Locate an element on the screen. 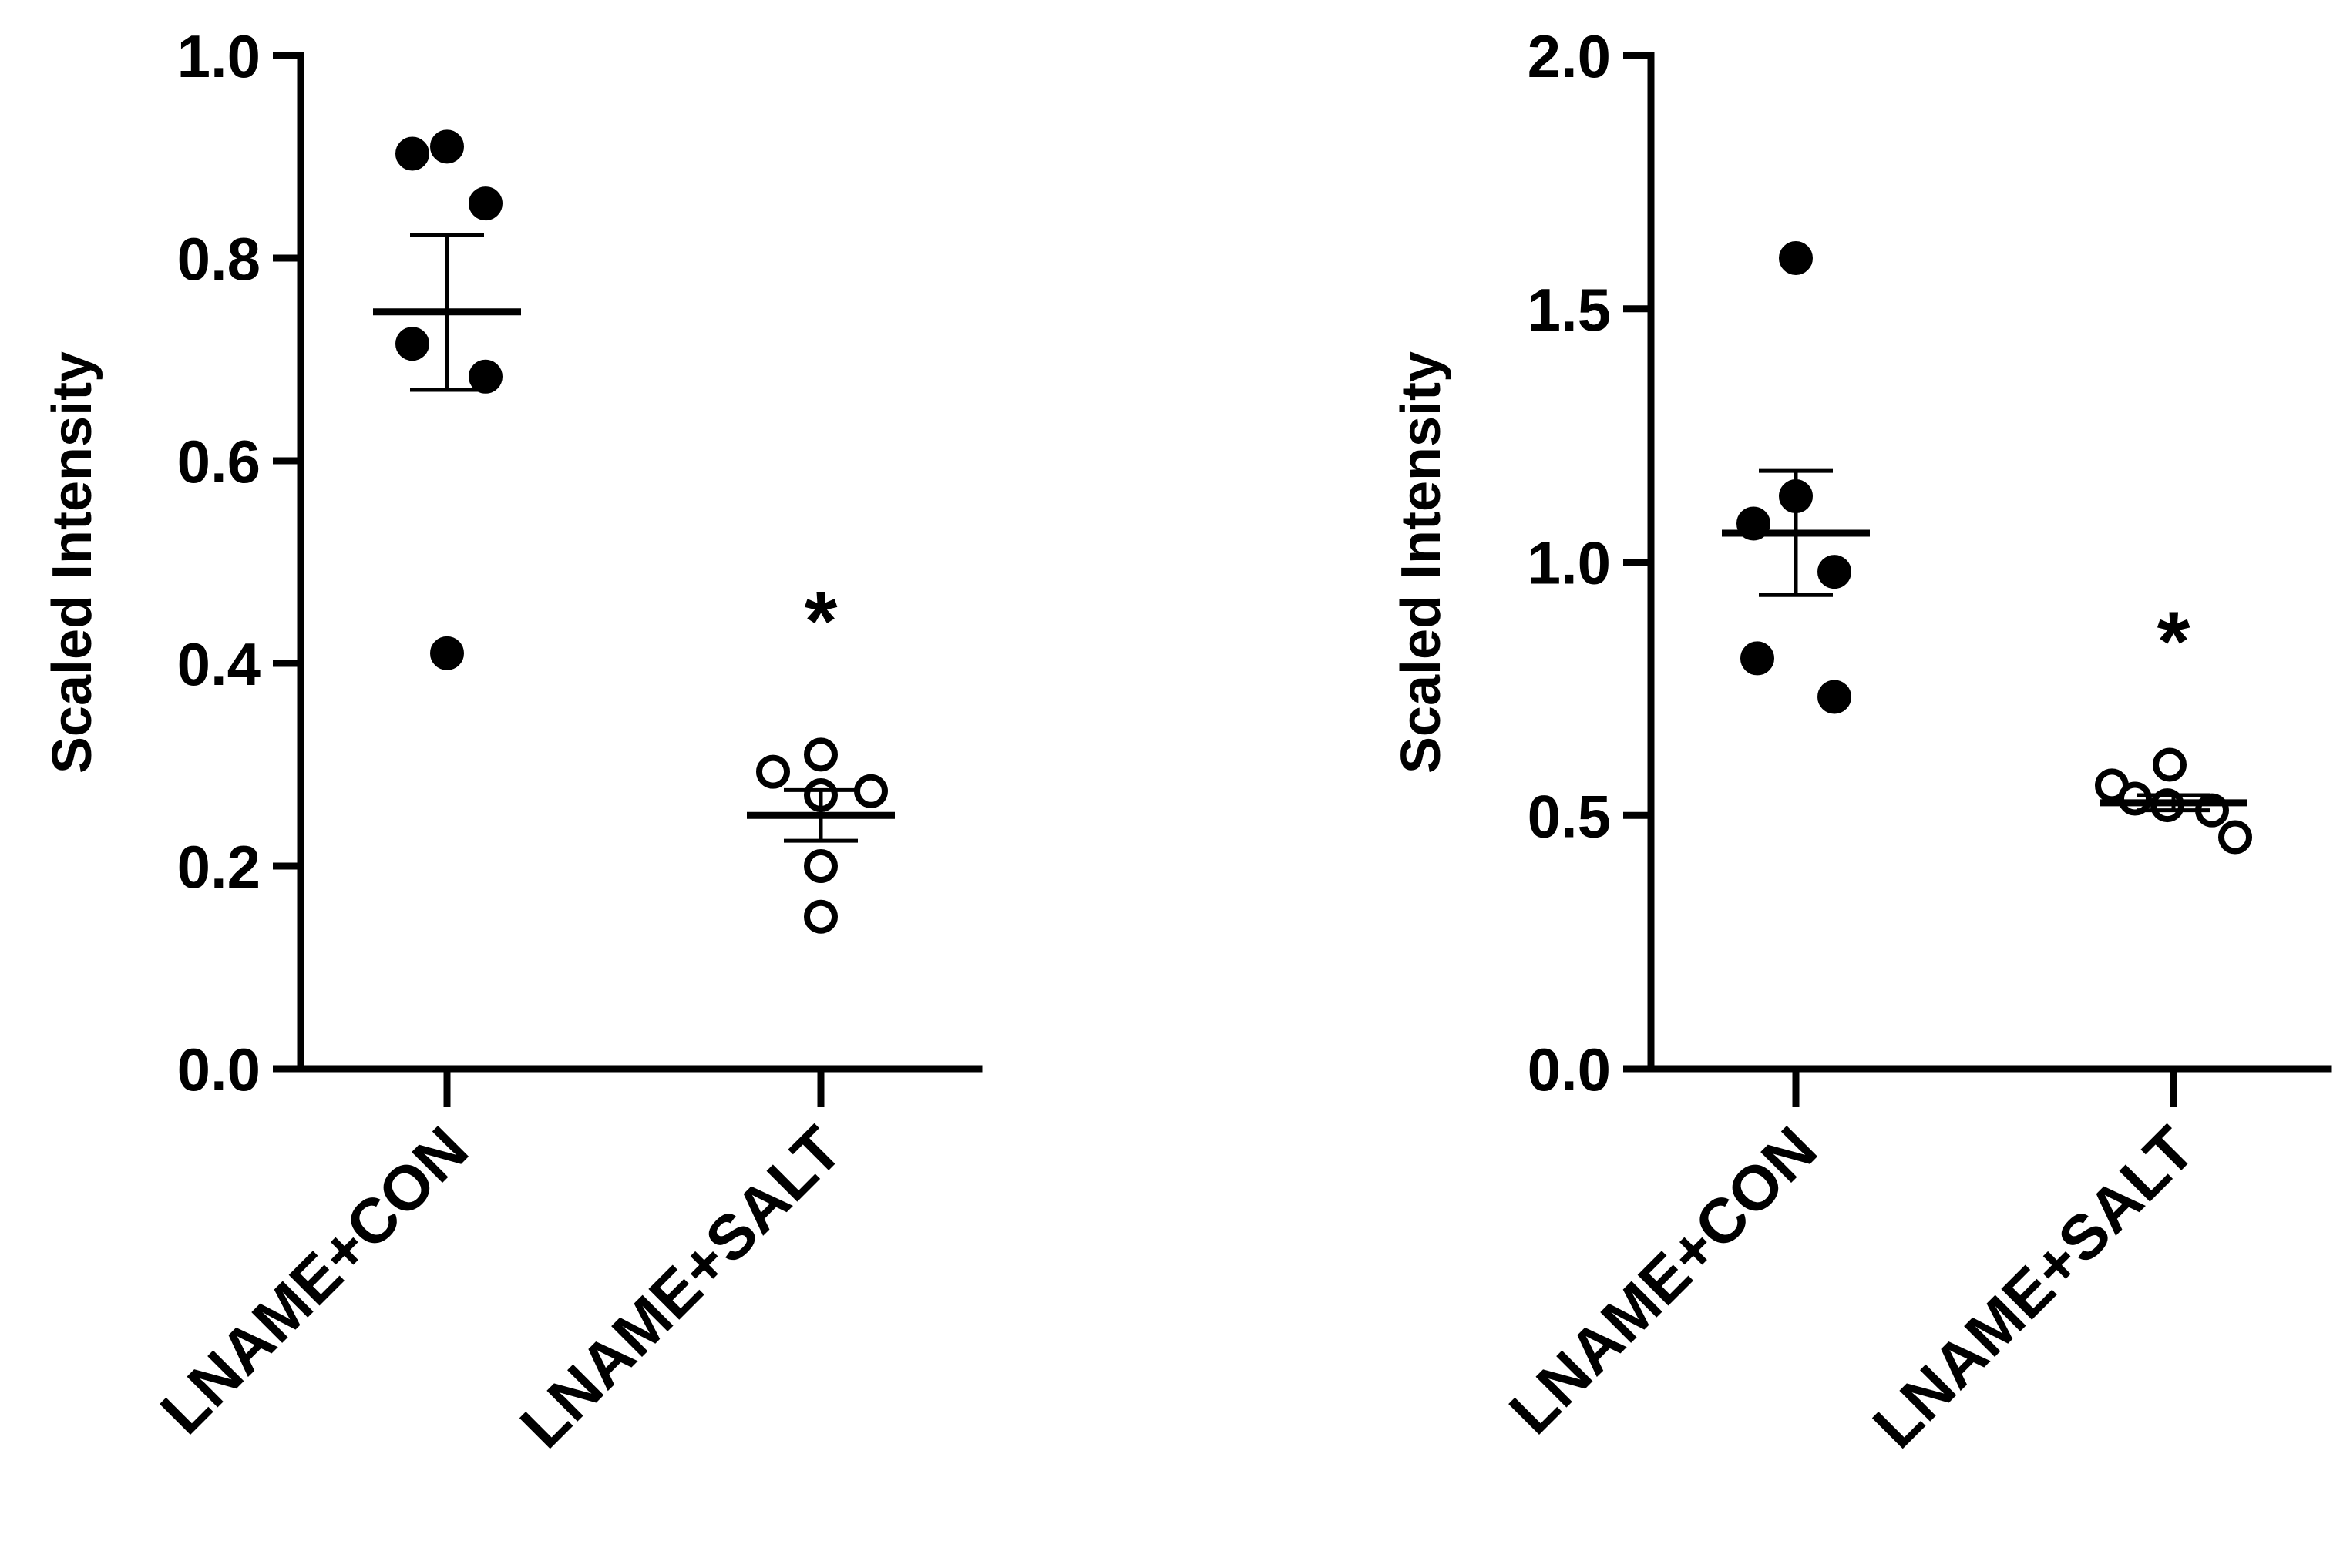 This screenshot has width=2350, height=1568. y-tick-label: 0.8 is located at coordinates (219, 259).